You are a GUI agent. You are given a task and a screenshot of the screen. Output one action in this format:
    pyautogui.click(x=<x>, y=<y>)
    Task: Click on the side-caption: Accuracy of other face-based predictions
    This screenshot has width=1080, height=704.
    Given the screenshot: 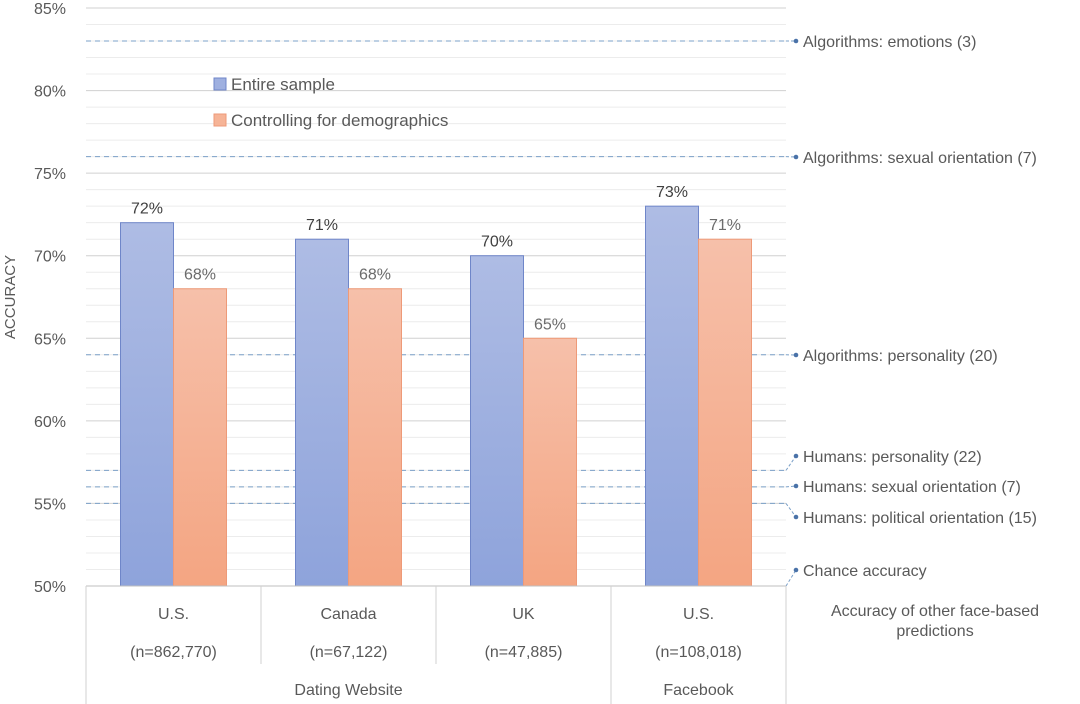 What is the action you would take?
    pyautogui.click(x=935, y=621)
    